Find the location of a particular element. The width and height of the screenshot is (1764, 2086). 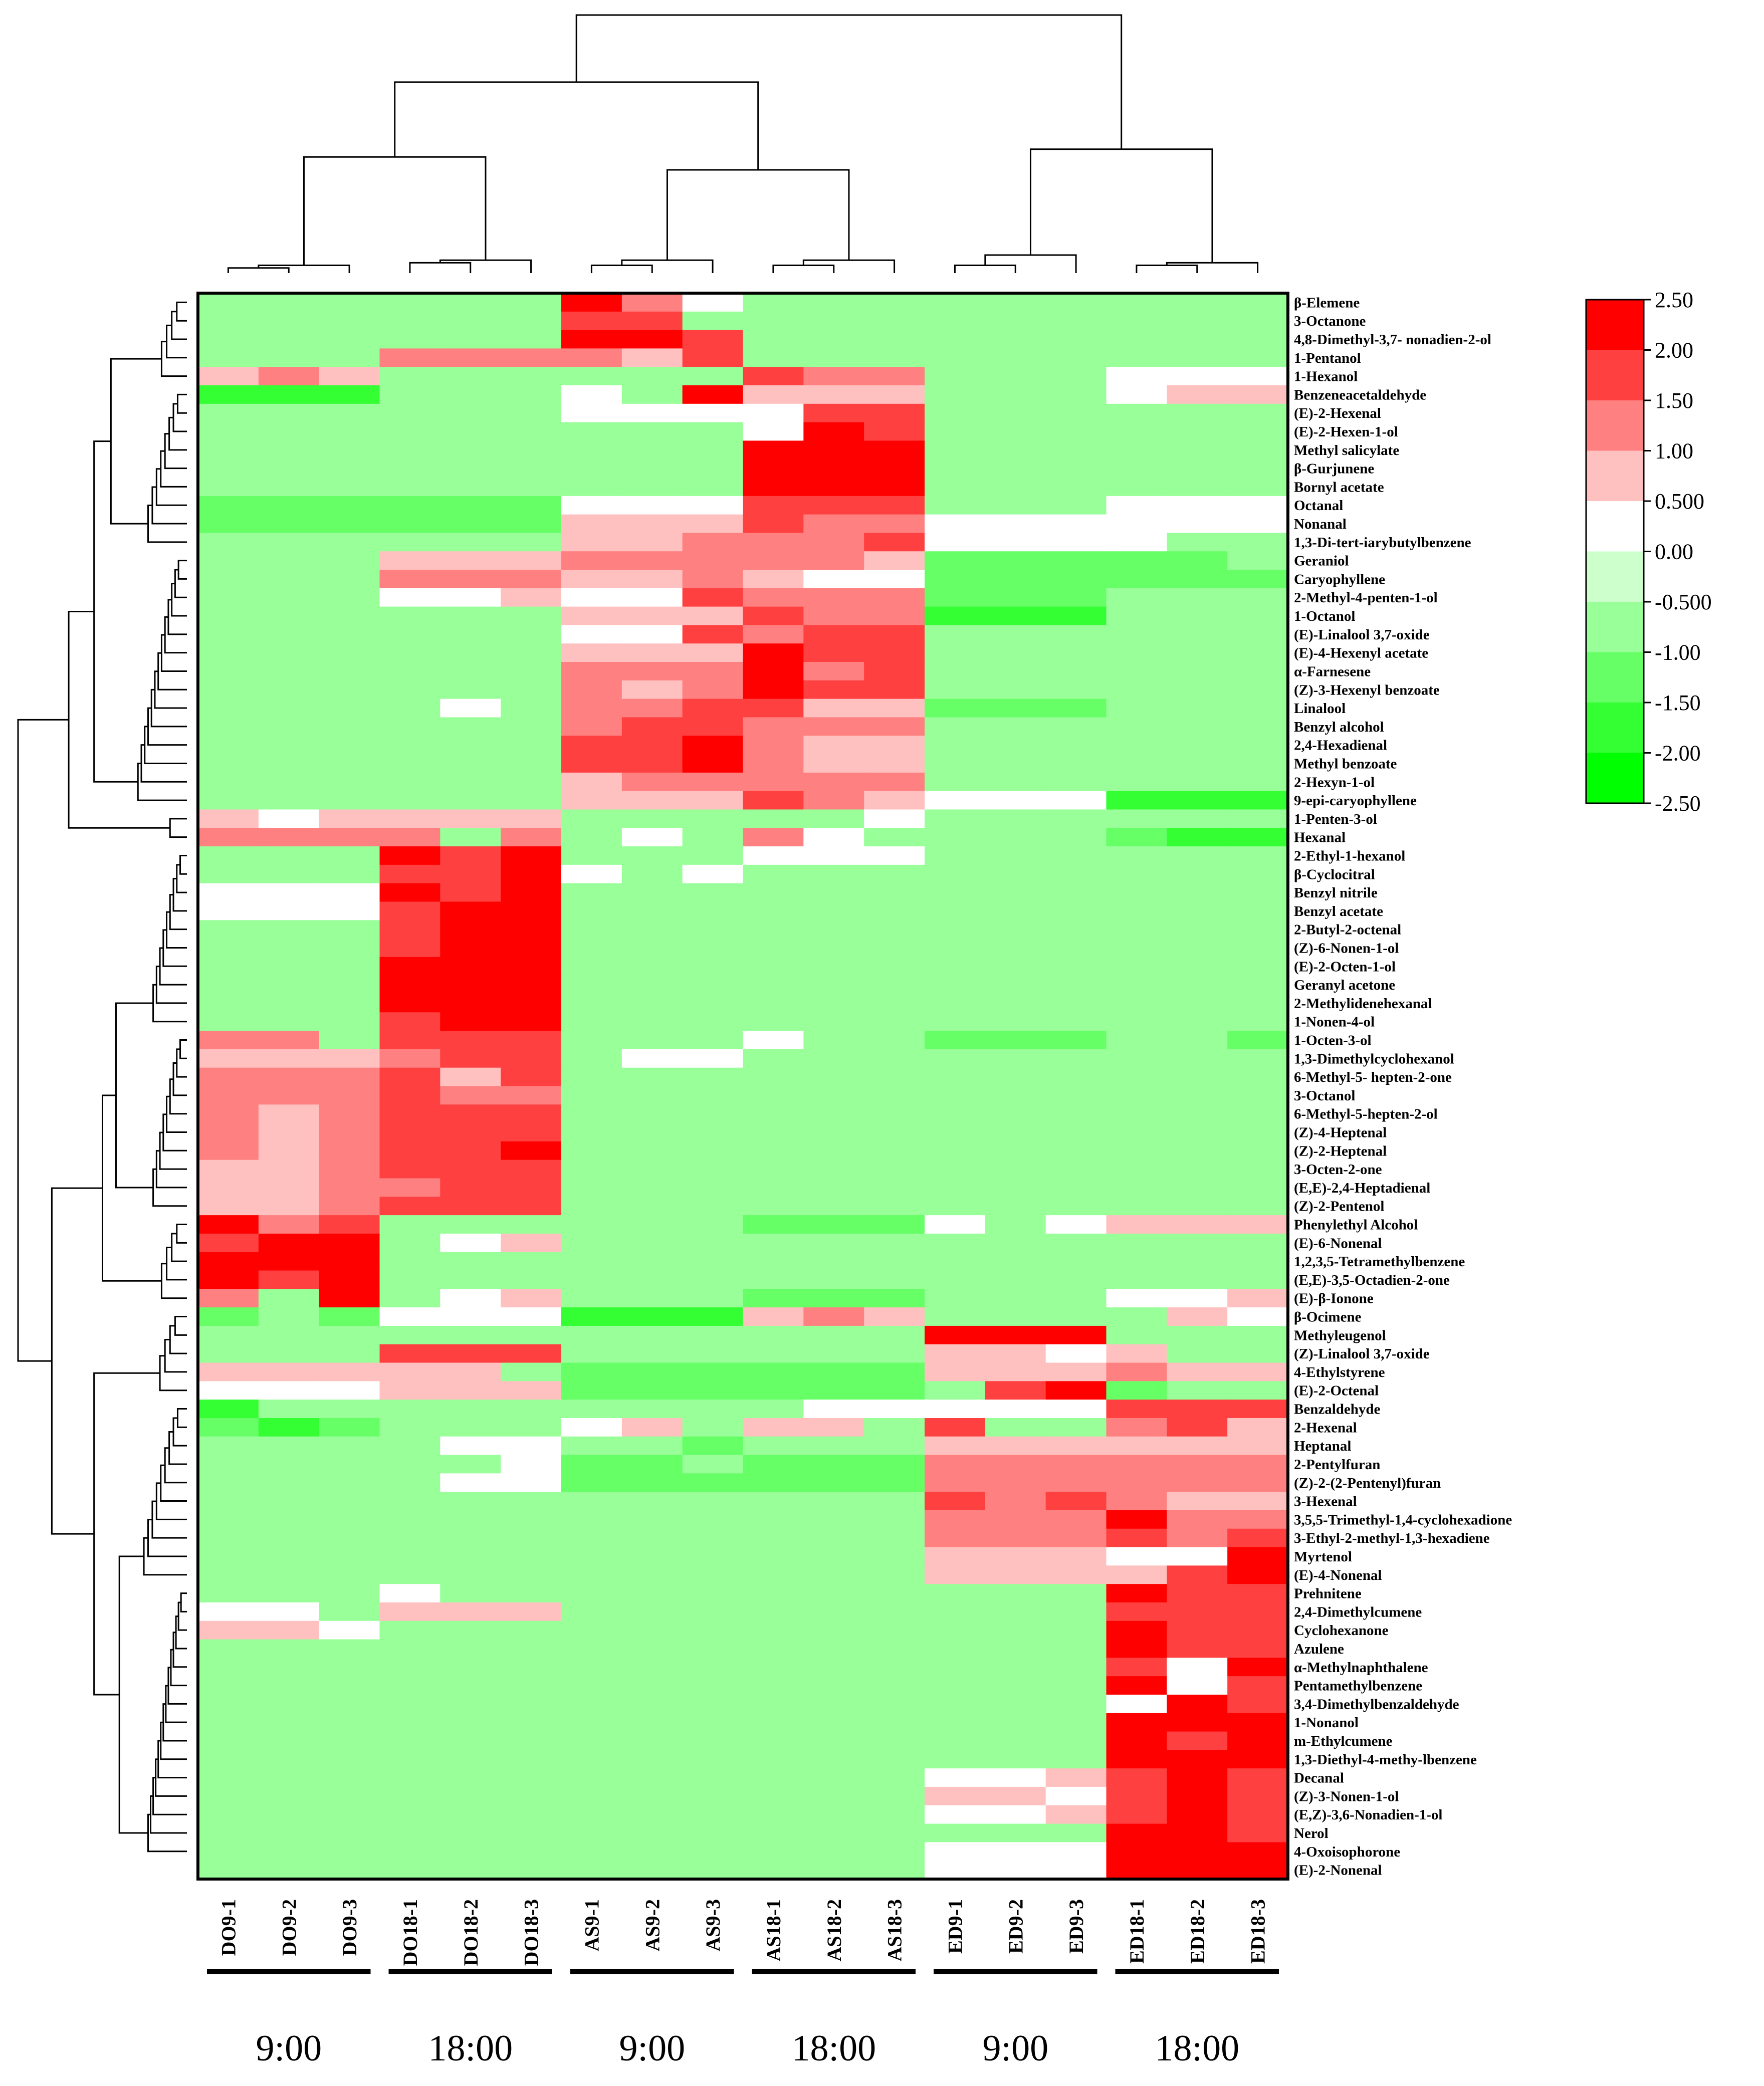

group-bar is located at coordinates (289, 1971).